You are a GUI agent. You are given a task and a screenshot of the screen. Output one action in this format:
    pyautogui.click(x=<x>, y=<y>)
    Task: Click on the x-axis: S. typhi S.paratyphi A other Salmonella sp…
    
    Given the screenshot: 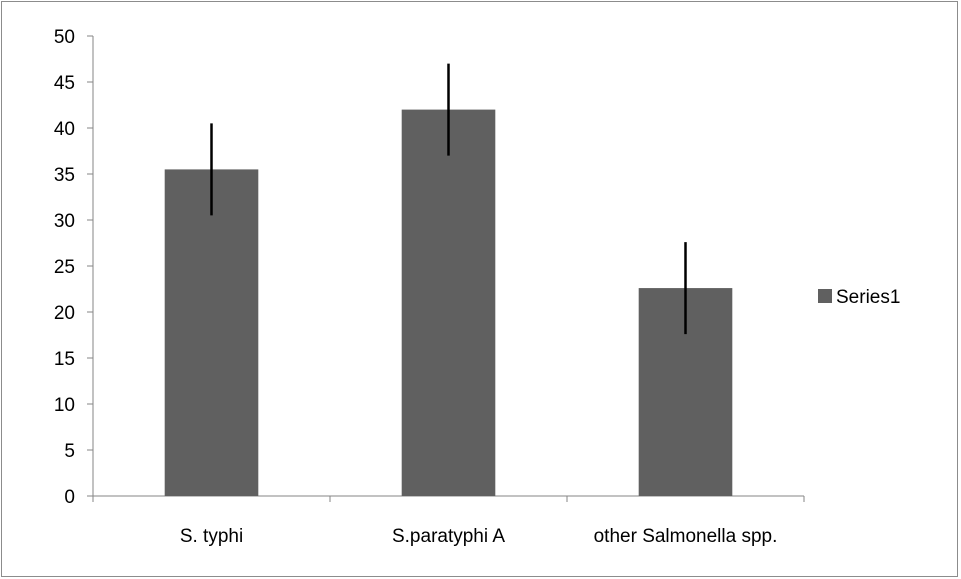 What is the action you would take?
    pyautogui.click(x=448, y=521)
    